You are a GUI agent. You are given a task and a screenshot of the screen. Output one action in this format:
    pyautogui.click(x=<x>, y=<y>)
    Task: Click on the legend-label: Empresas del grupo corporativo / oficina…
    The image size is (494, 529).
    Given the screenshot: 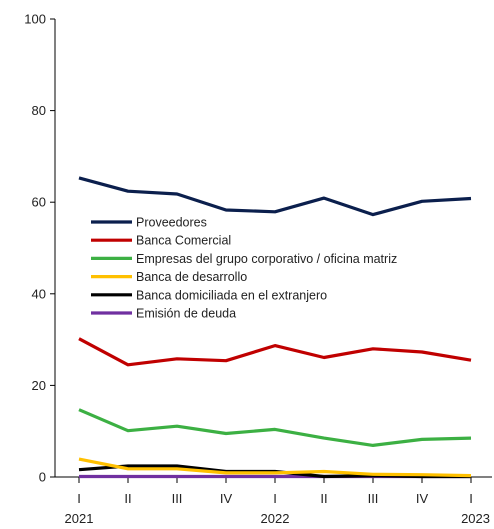 What is the action you would take?
    pyautogui.click(x=266, y=259)
    